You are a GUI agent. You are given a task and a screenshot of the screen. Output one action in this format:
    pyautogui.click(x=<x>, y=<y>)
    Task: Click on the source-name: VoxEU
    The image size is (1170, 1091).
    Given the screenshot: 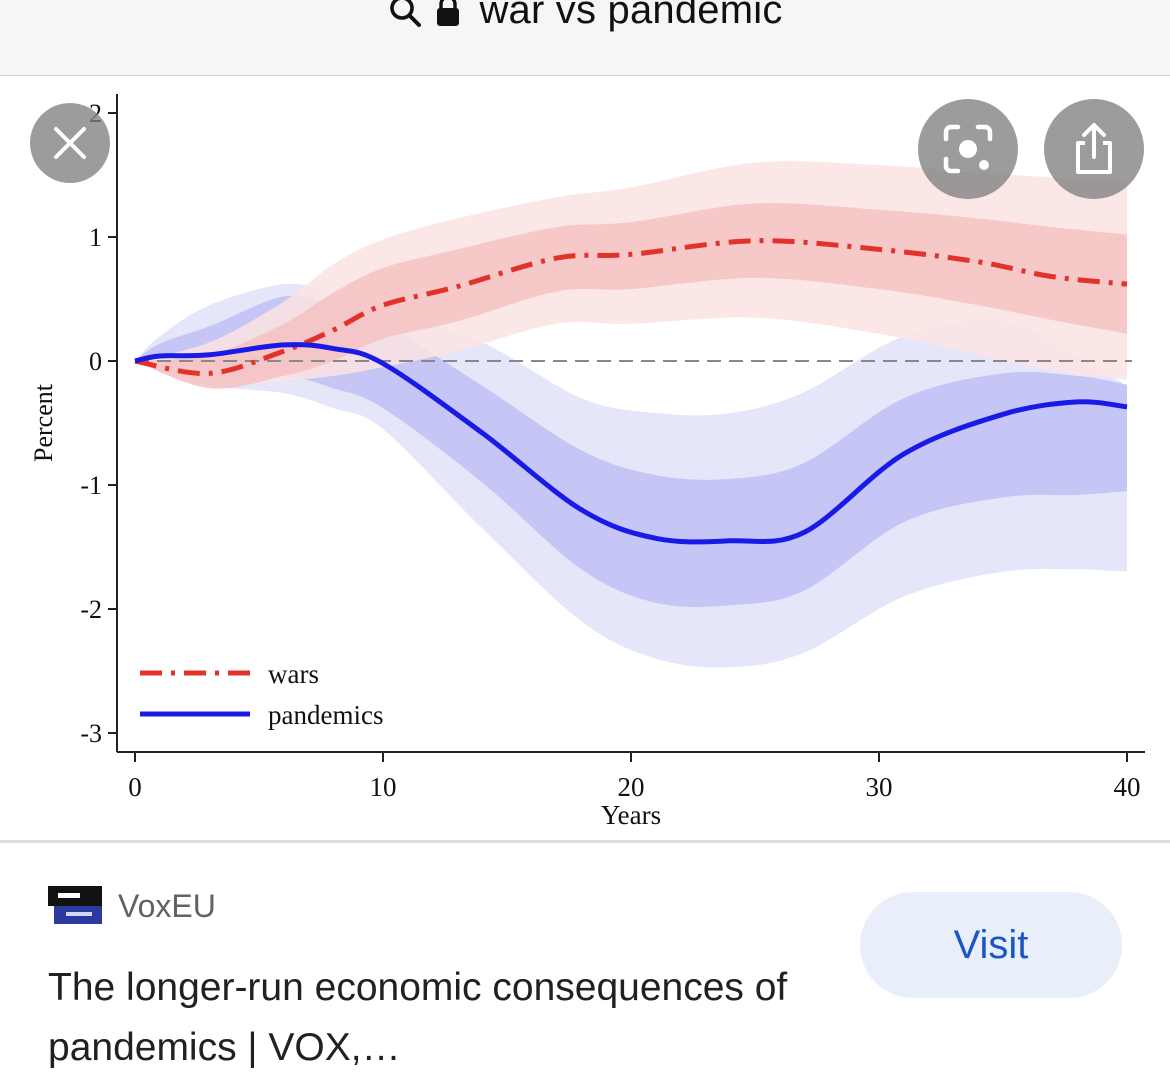 What is the action you would take?
    pyautogui.click(x=167, y=905)
    